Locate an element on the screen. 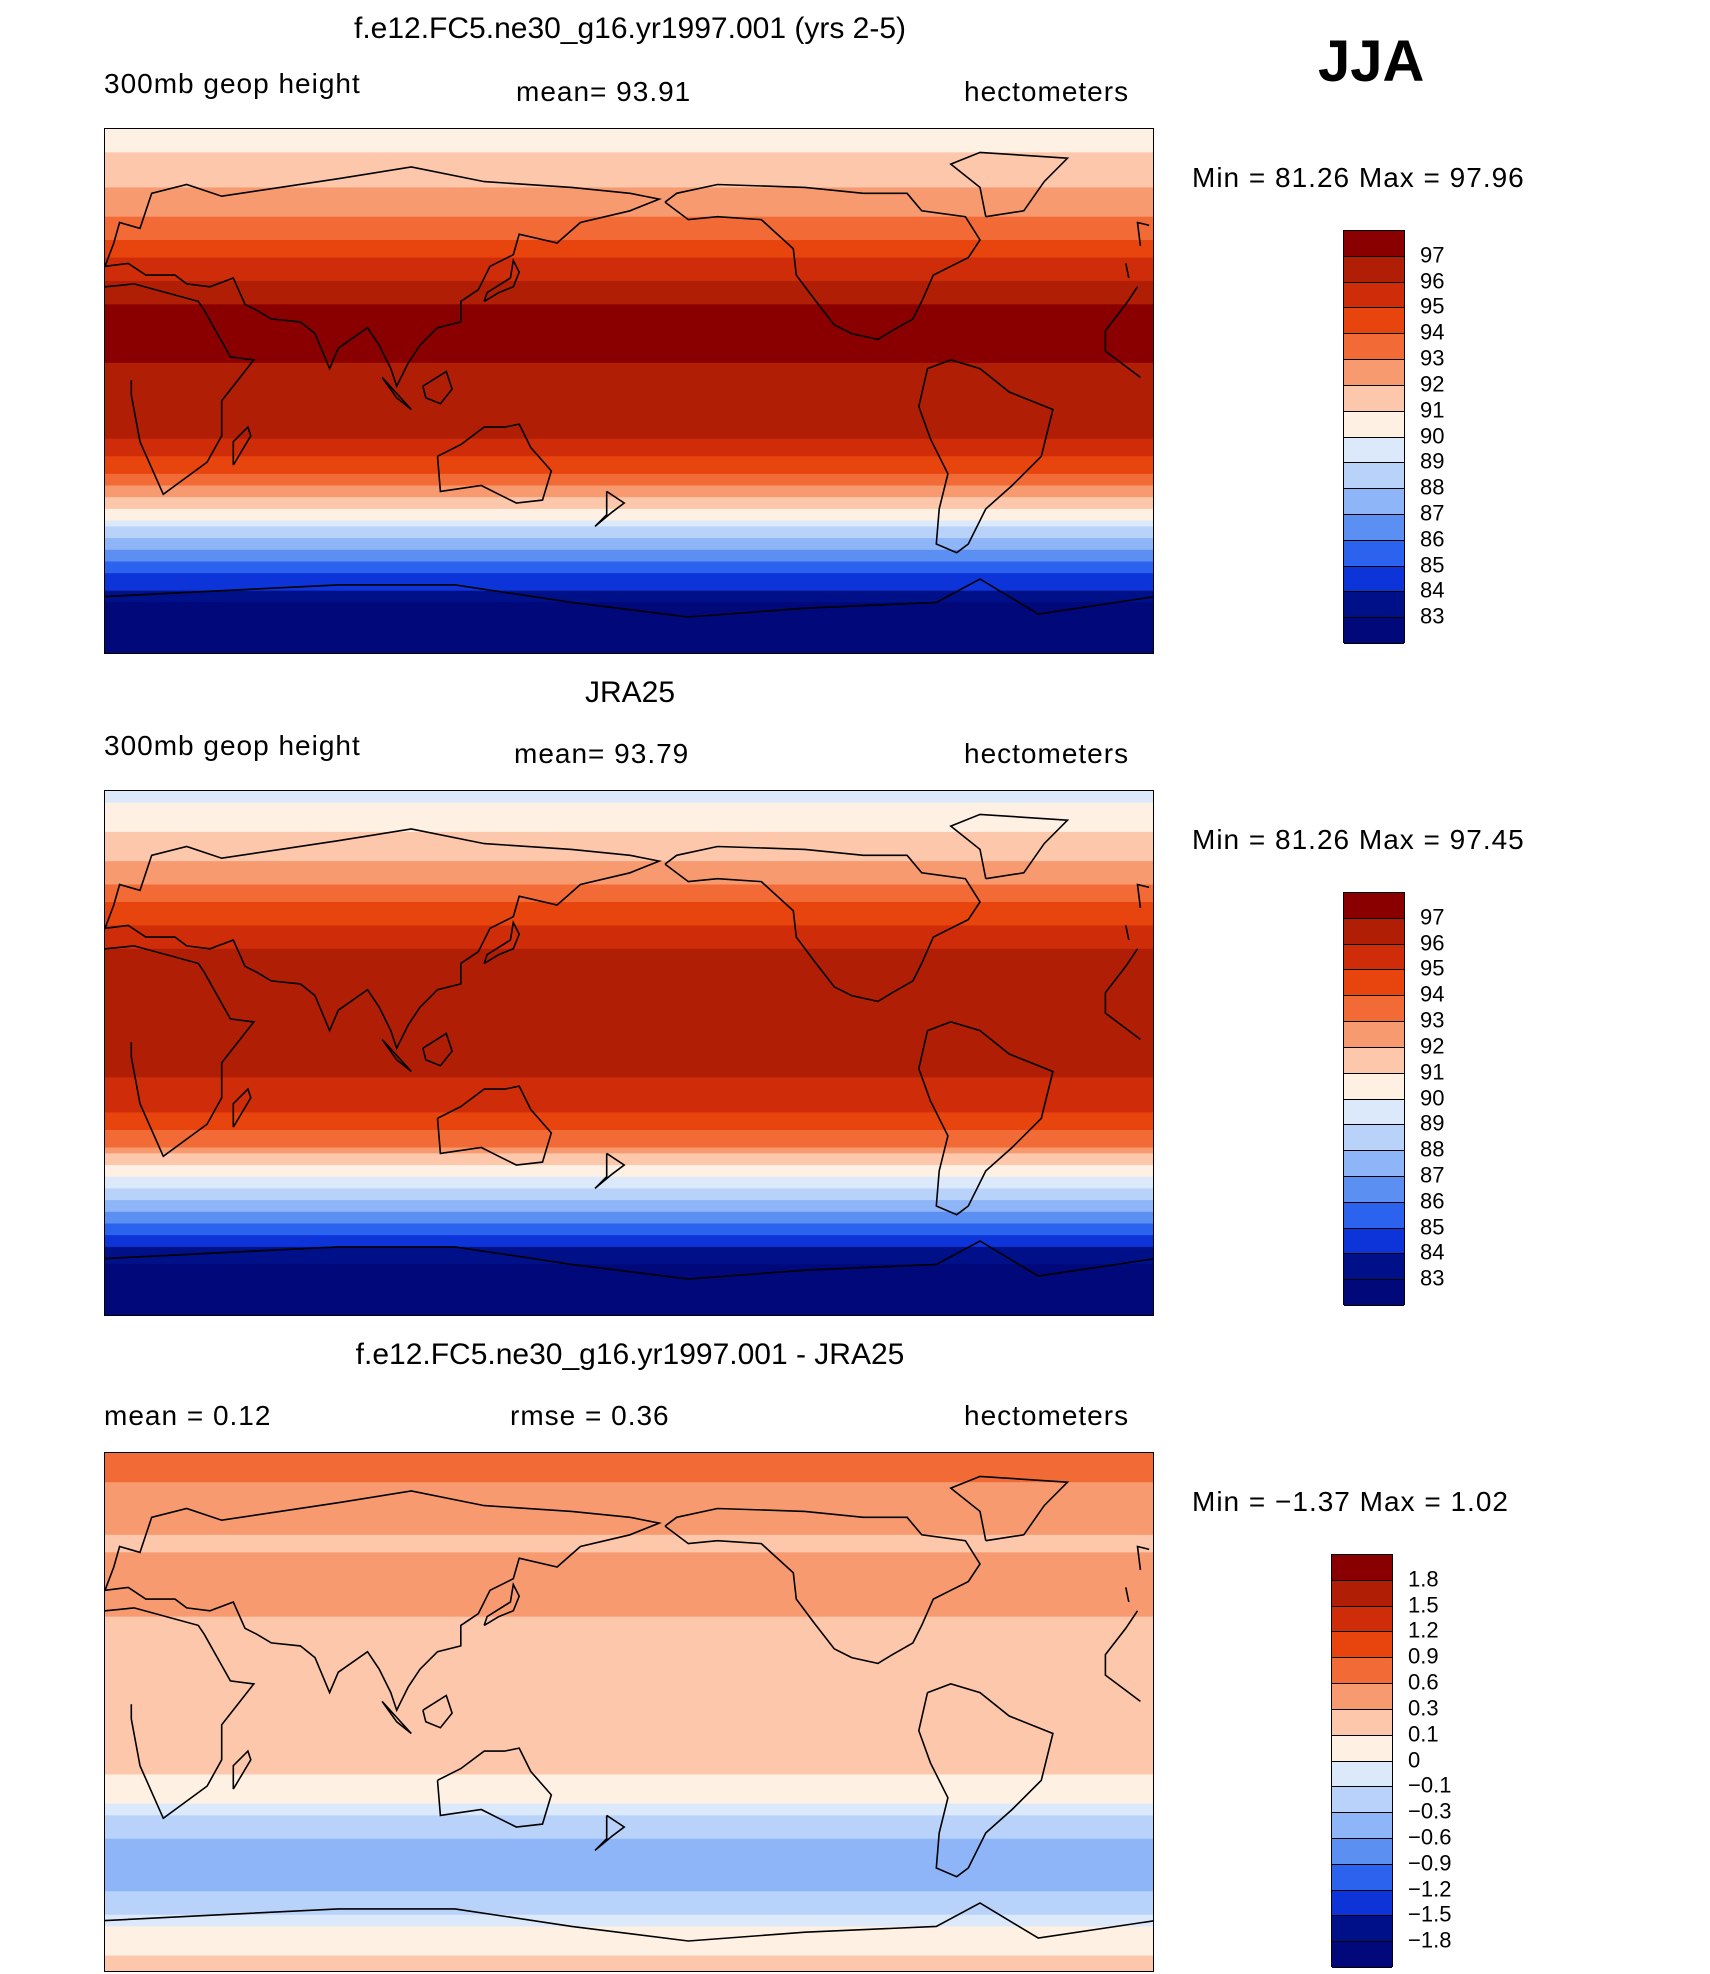  panel3-units-label: hectometers is located at coordinates (1047, 1415).